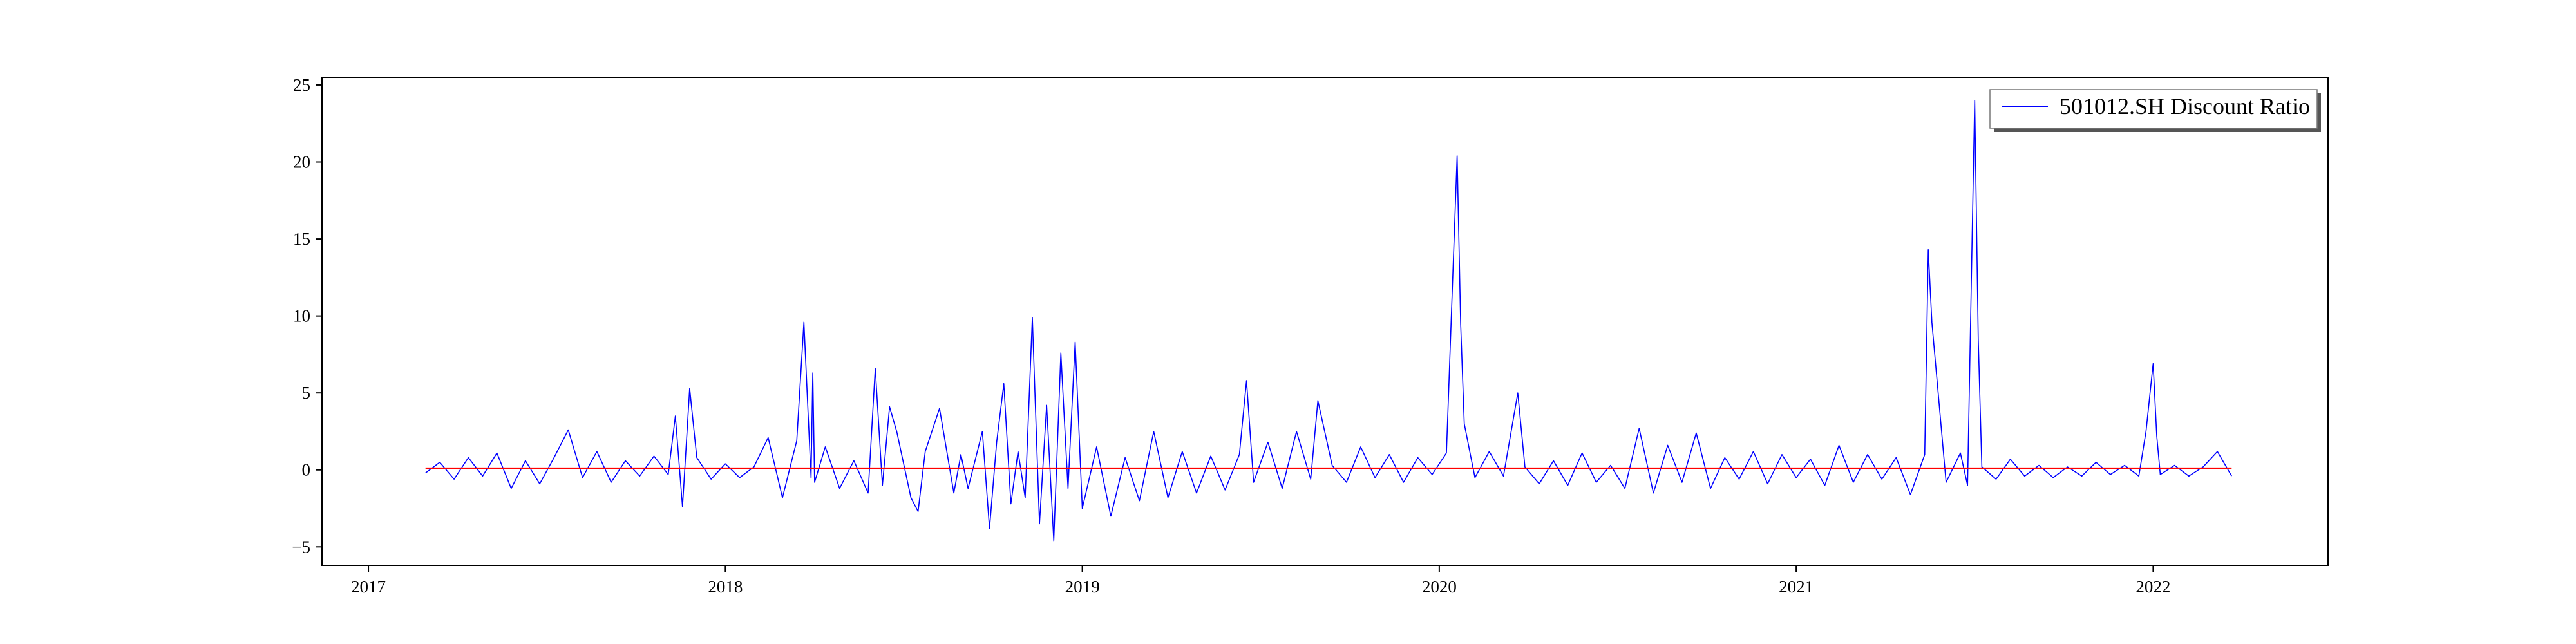 This screenshot has height=644, width=2576. I want to click on y-tick-label: 5, so click(306, 393).